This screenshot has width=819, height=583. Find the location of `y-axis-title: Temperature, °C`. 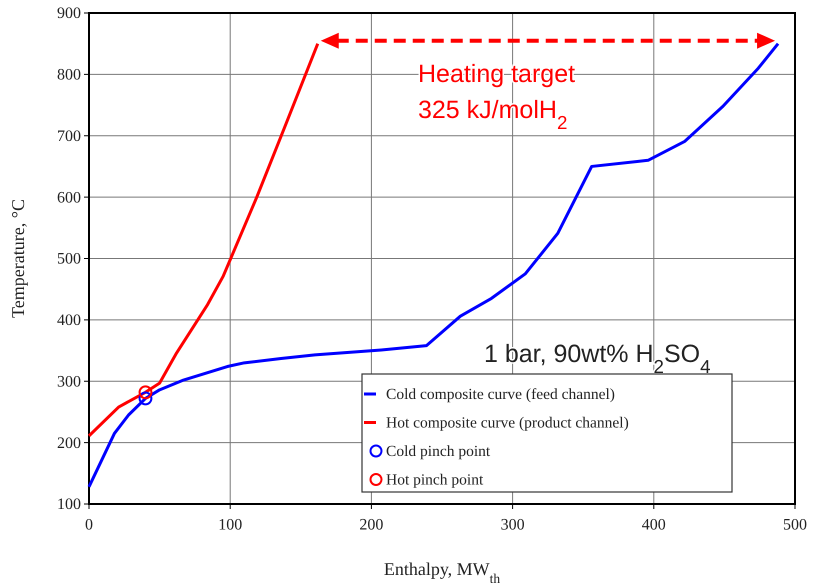

y-axis-title: Temperature, °C is located at coordinates (18, 258).